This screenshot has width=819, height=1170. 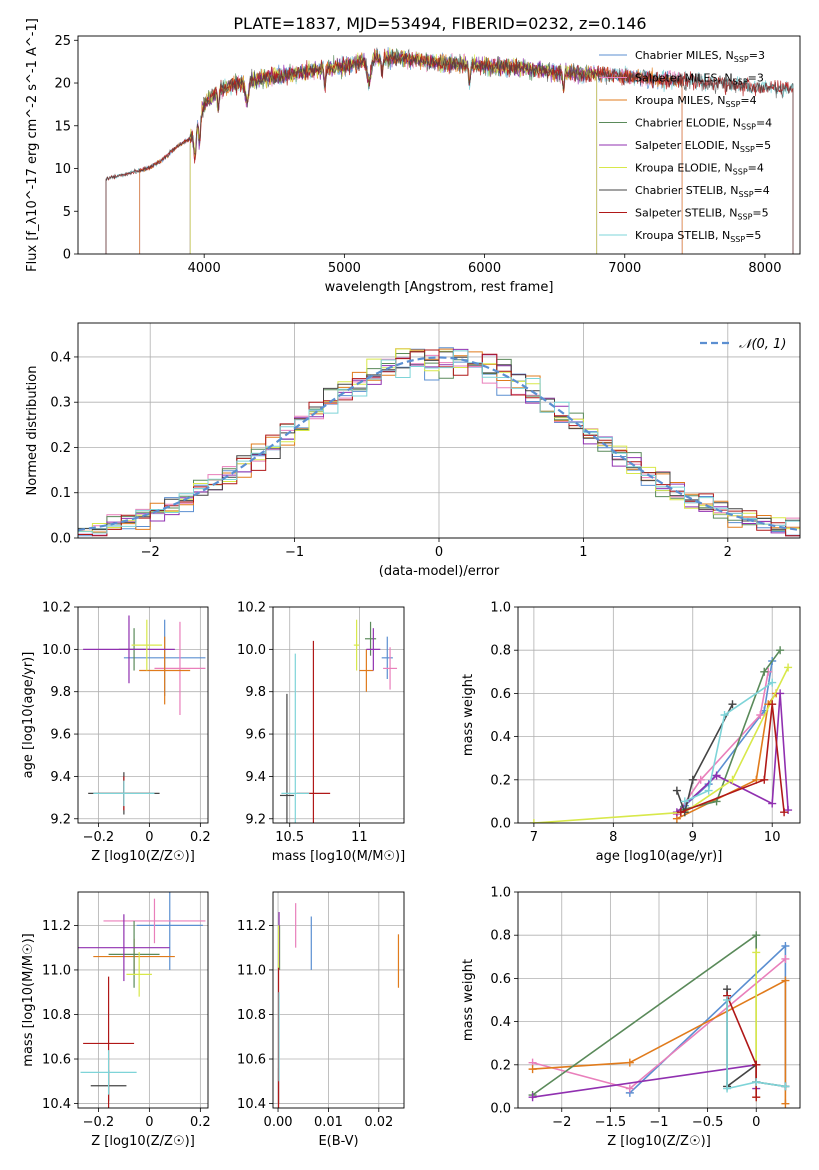 I want to click on age_vs_mass-axes-frame, so click(x=338, y=715).